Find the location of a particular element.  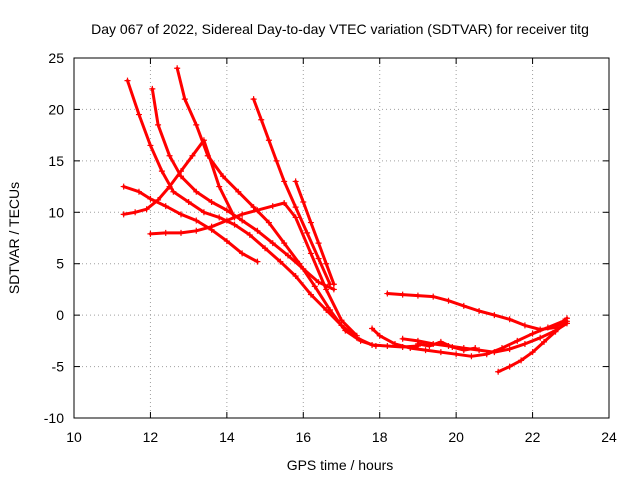

x-tick-label: 10 is located at coordinates (74, 437).